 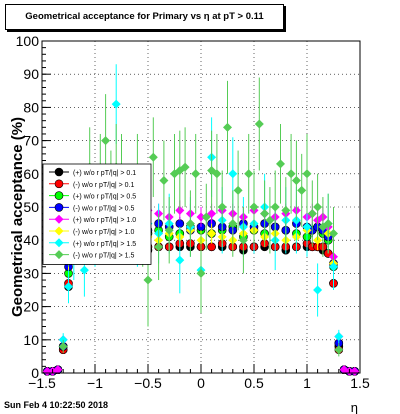 What do you see at coordinates (201, 383) in the screenshot?
I see `x-tick-label: 0` at bounding box center [201, 383].